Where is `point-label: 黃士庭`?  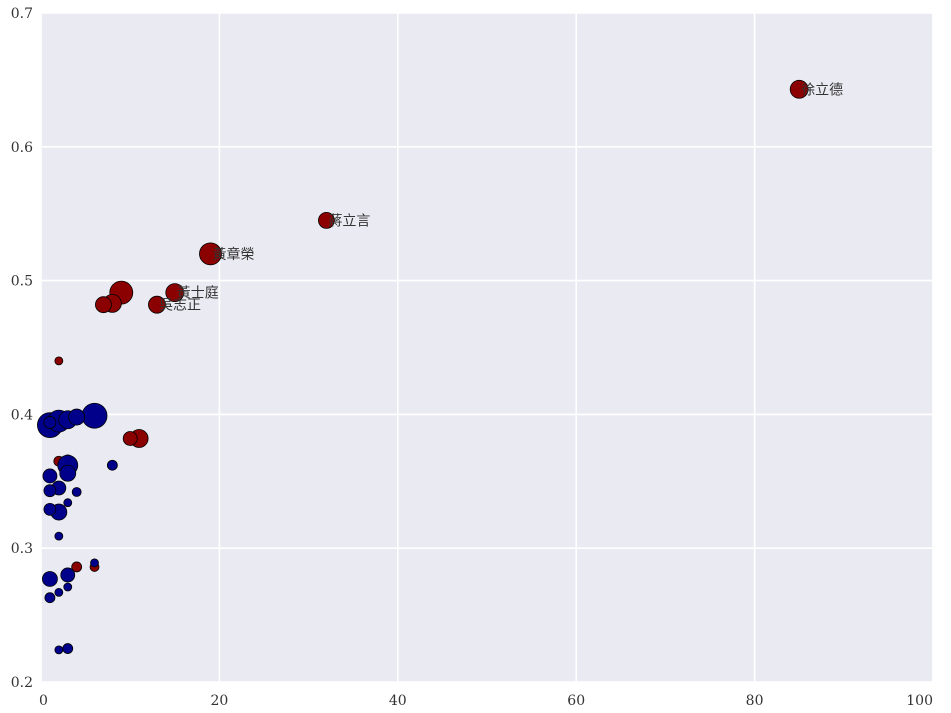 point-label: 黃士庭 is located at coordinates (198, 293).